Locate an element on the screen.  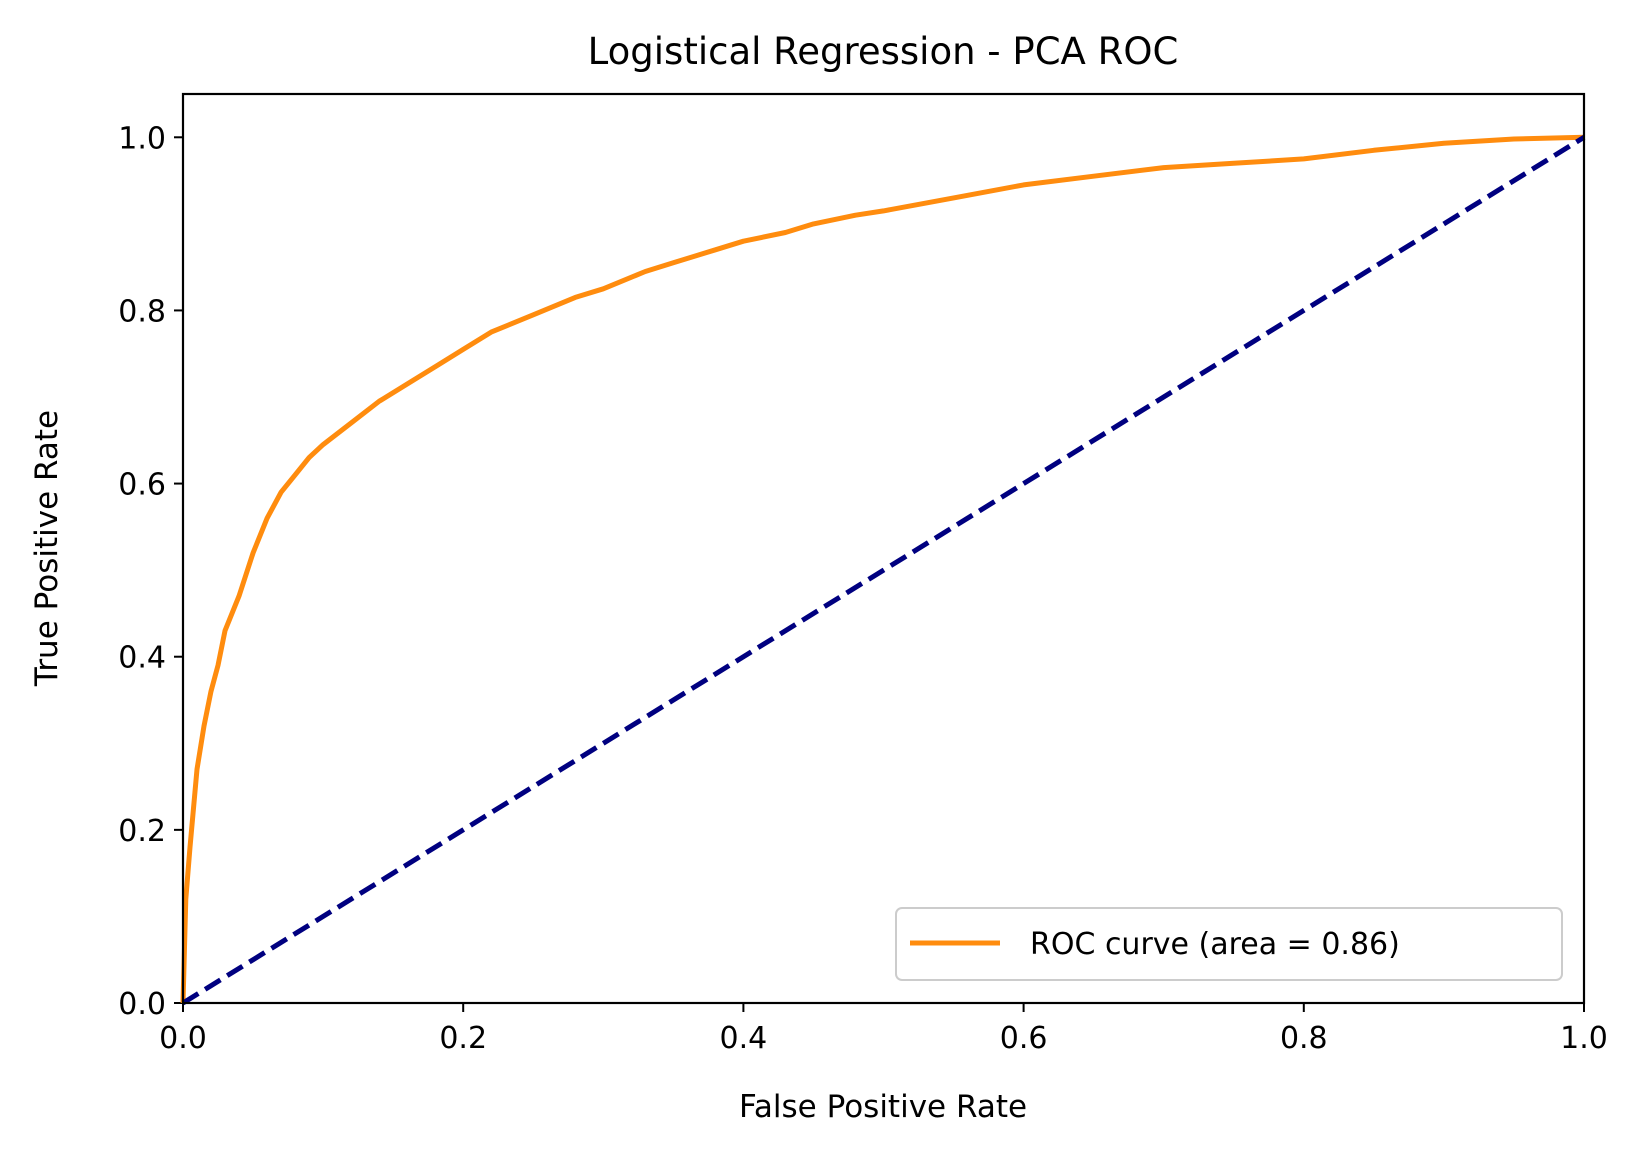
legend-label-roc: ROC curve (area = 0.86) is located at coordinates (1215, 944).